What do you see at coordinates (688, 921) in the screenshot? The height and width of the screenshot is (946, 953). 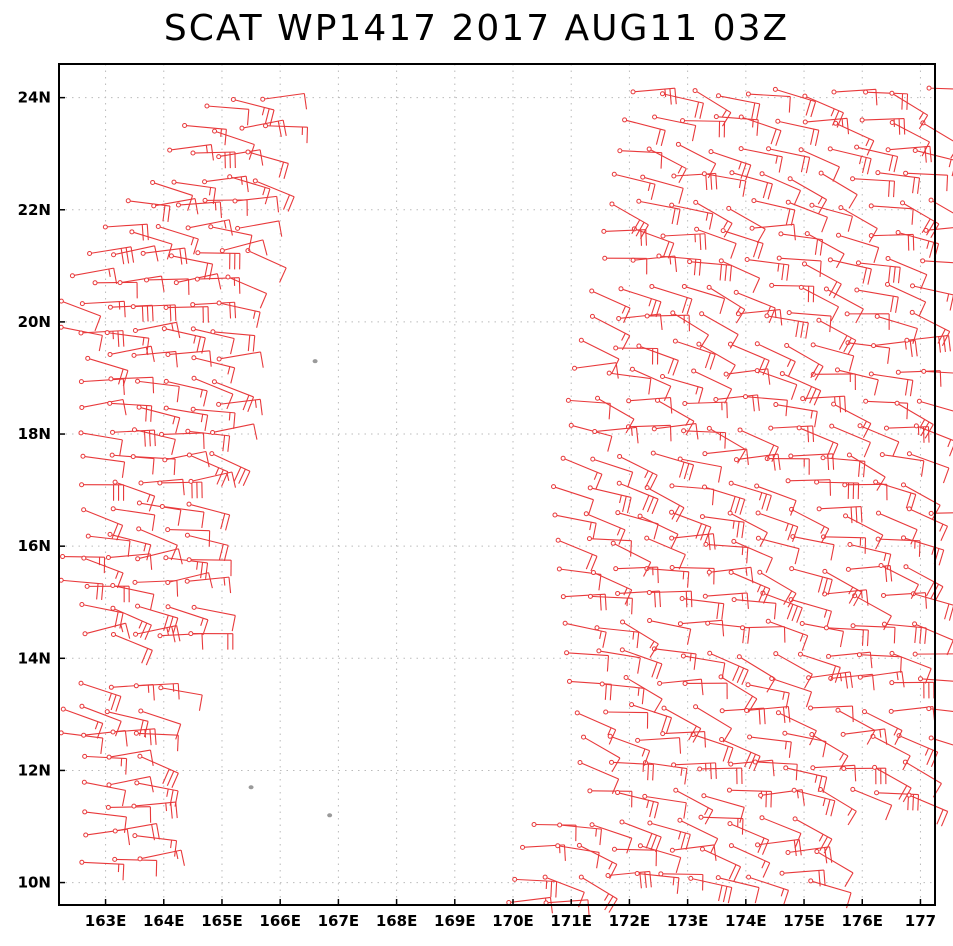 I see `x-tick-label: 173E` at bounding box center [688, 921].